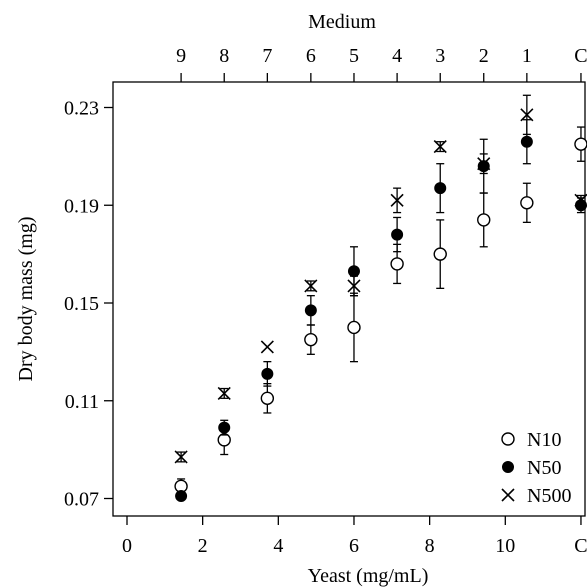  I want to click on top-tick-label: 2, so click(484, 56).